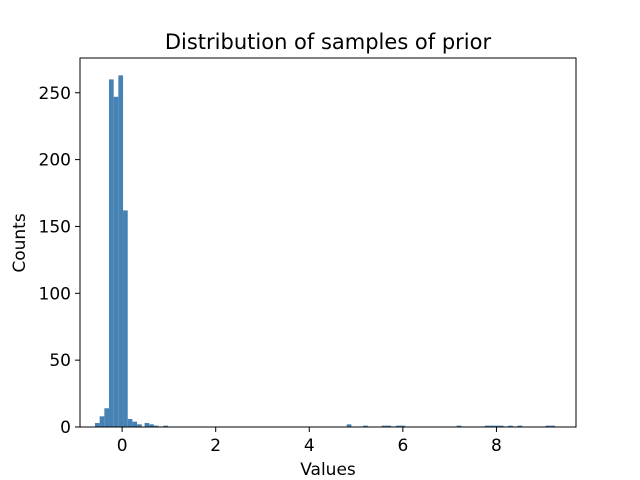  I want to click on x-axis-label: Values, so click(328, 470).